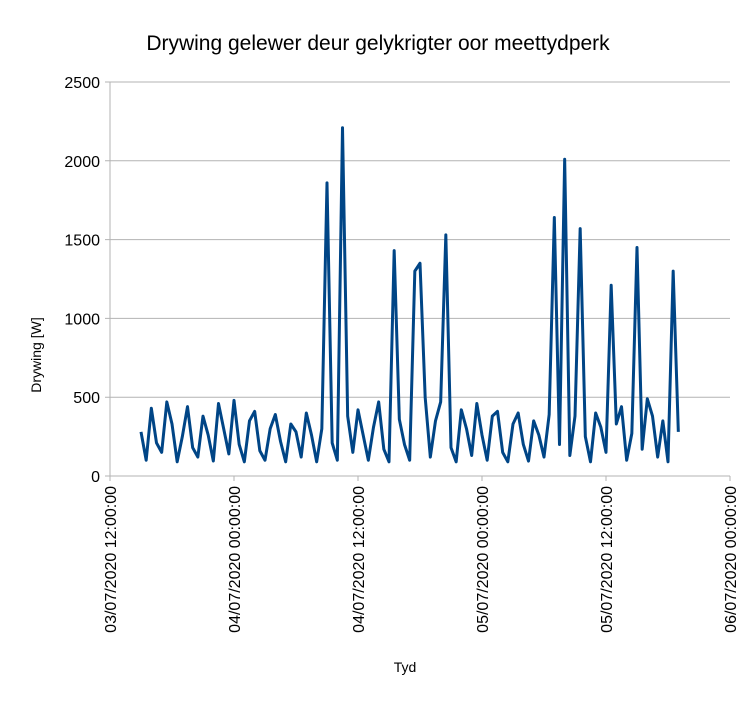  I want to click on y-tick-label: 2000, so click(82, 162).